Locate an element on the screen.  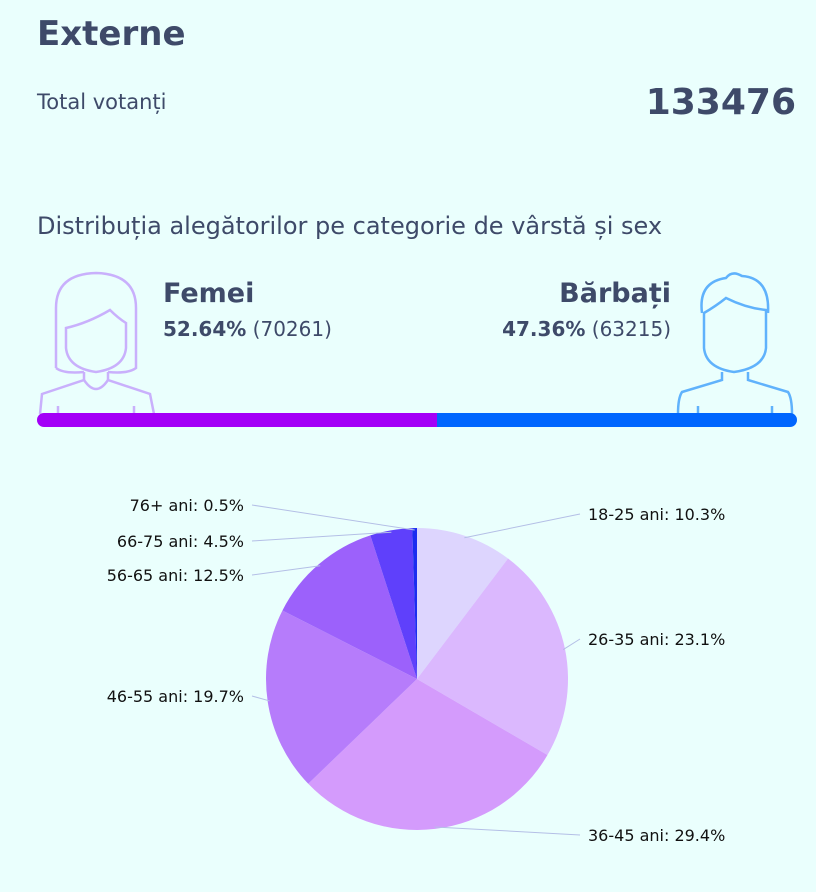
pie-label: 26-35 ani: 23.1% is located at coordinates (656, 639).